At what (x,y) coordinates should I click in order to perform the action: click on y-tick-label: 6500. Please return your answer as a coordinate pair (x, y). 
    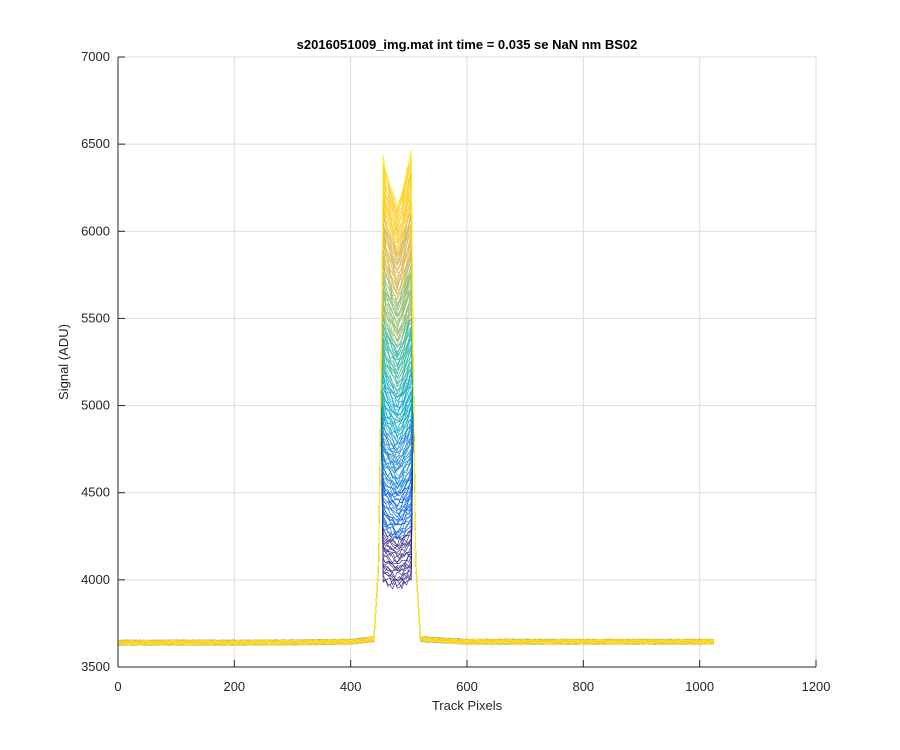
    Looking at the image, I should click on (95, 143).